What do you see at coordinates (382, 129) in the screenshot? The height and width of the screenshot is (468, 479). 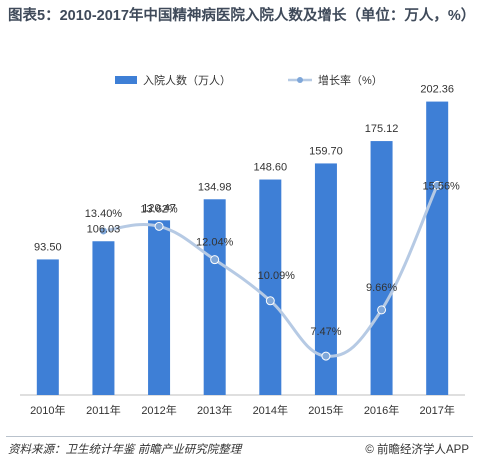 I see `bar-value-label-6: 175.12` at bounding box center [382, 129].